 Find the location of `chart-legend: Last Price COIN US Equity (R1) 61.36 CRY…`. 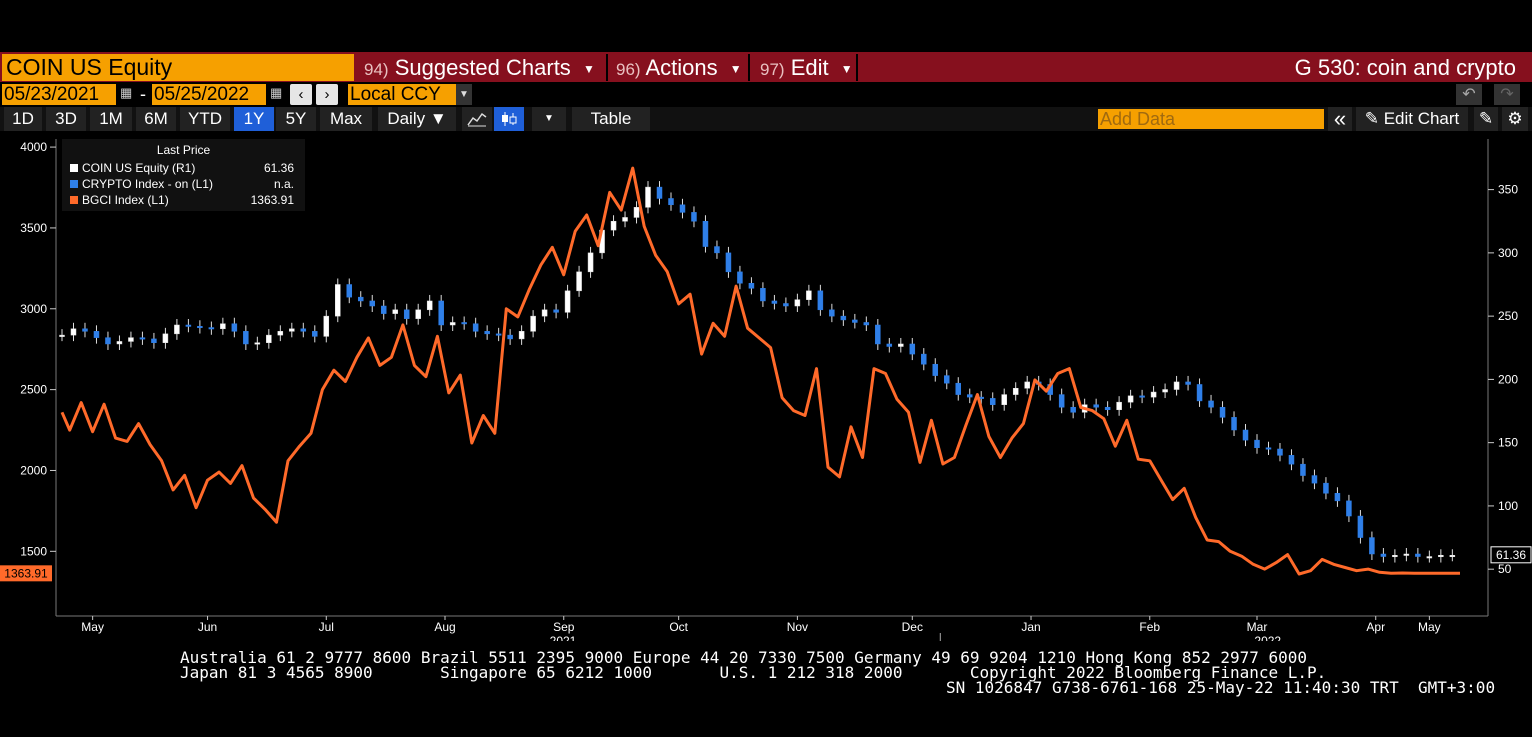

chart-legend: Last Price COIN US Equity (R1) 61.36 CRY… is located at coordinates (183, 175).